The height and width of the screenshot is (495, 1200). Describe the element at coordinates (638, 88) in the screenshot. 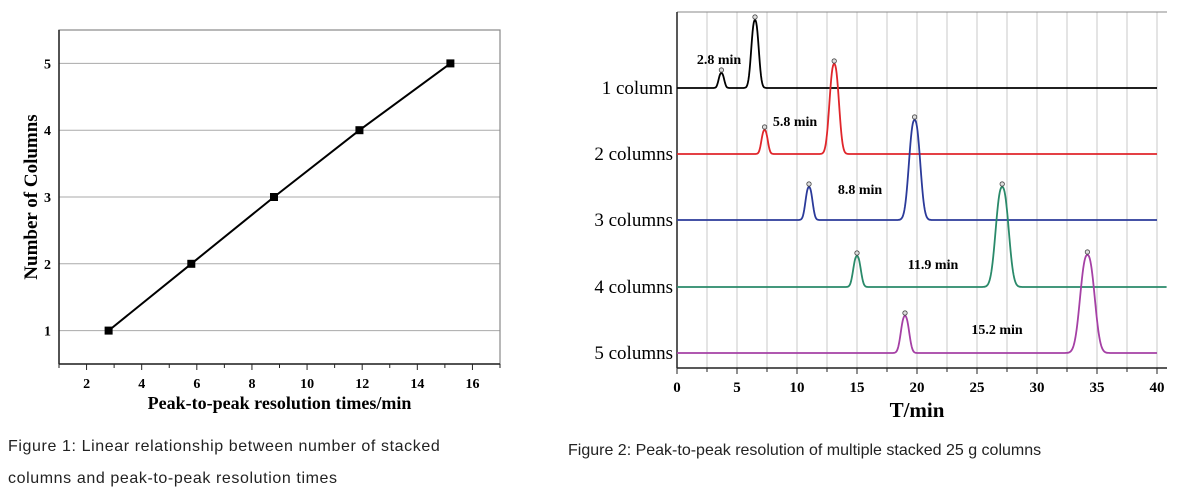

I see `series-label: 1 column` at that location.